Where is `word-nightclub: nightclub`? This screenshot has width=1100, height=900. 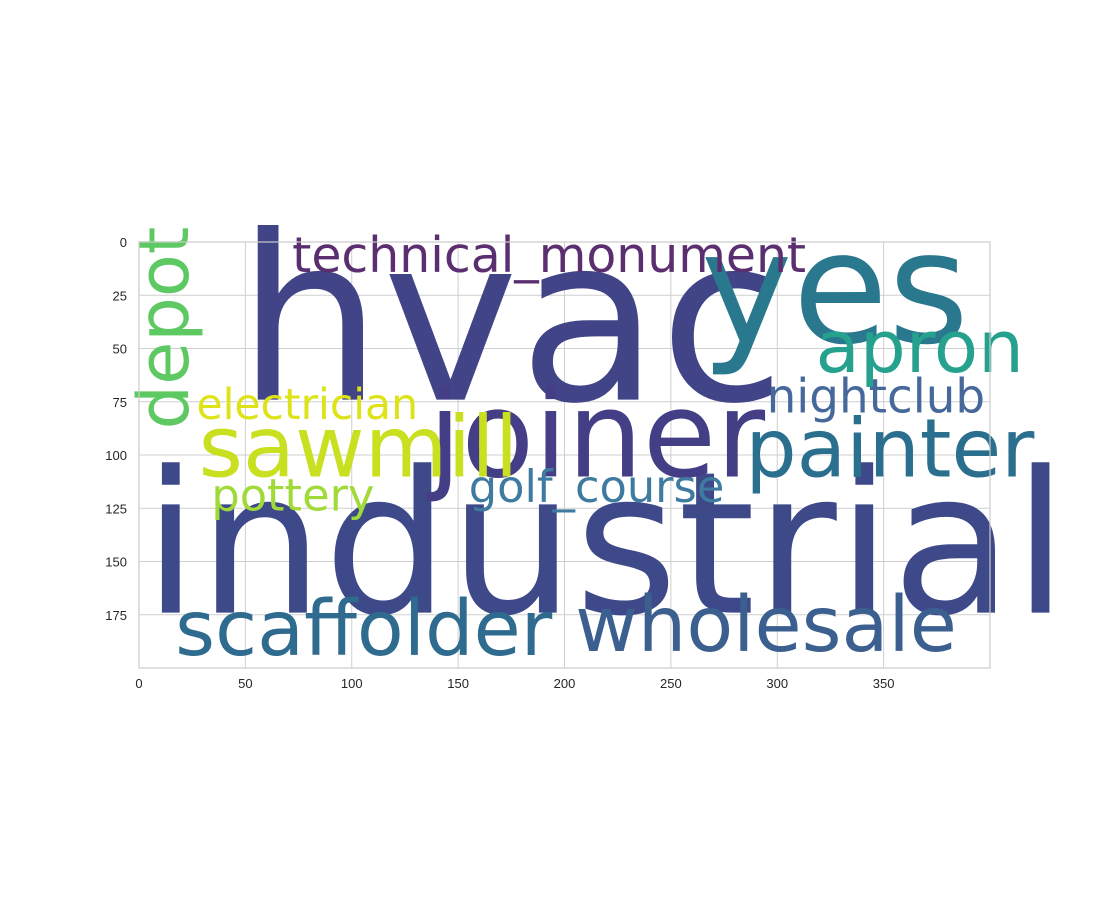
word-nightclub: nightclub is located at coordinates (876, 397).